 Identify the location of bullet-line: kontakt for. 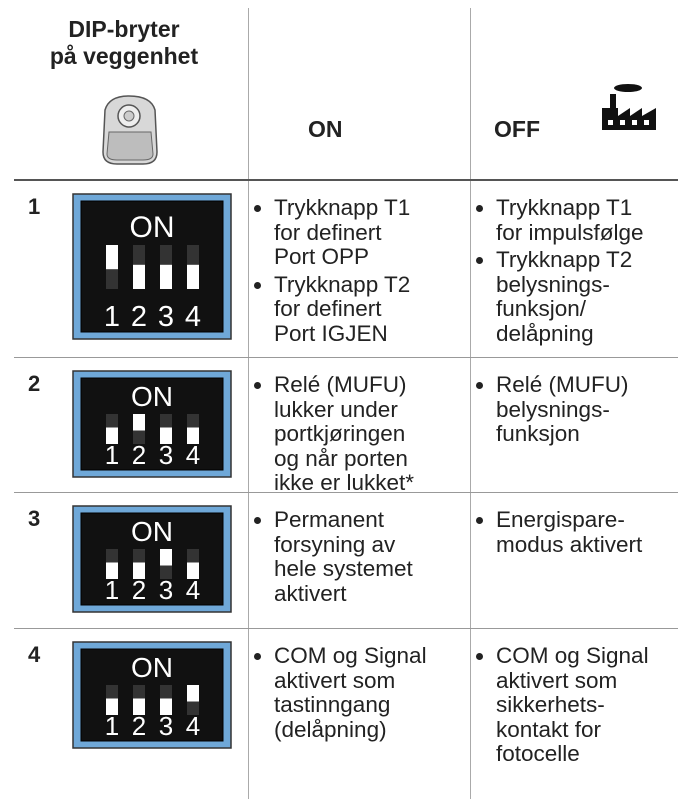
(549, 729).